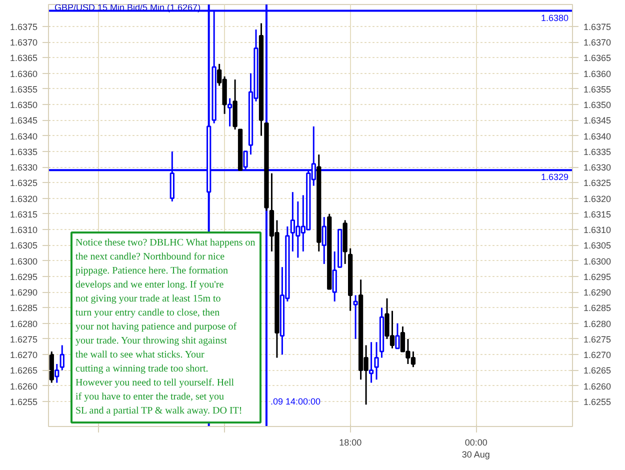  I want to click on y-tick-label: 1.6290, so click(24, 293).